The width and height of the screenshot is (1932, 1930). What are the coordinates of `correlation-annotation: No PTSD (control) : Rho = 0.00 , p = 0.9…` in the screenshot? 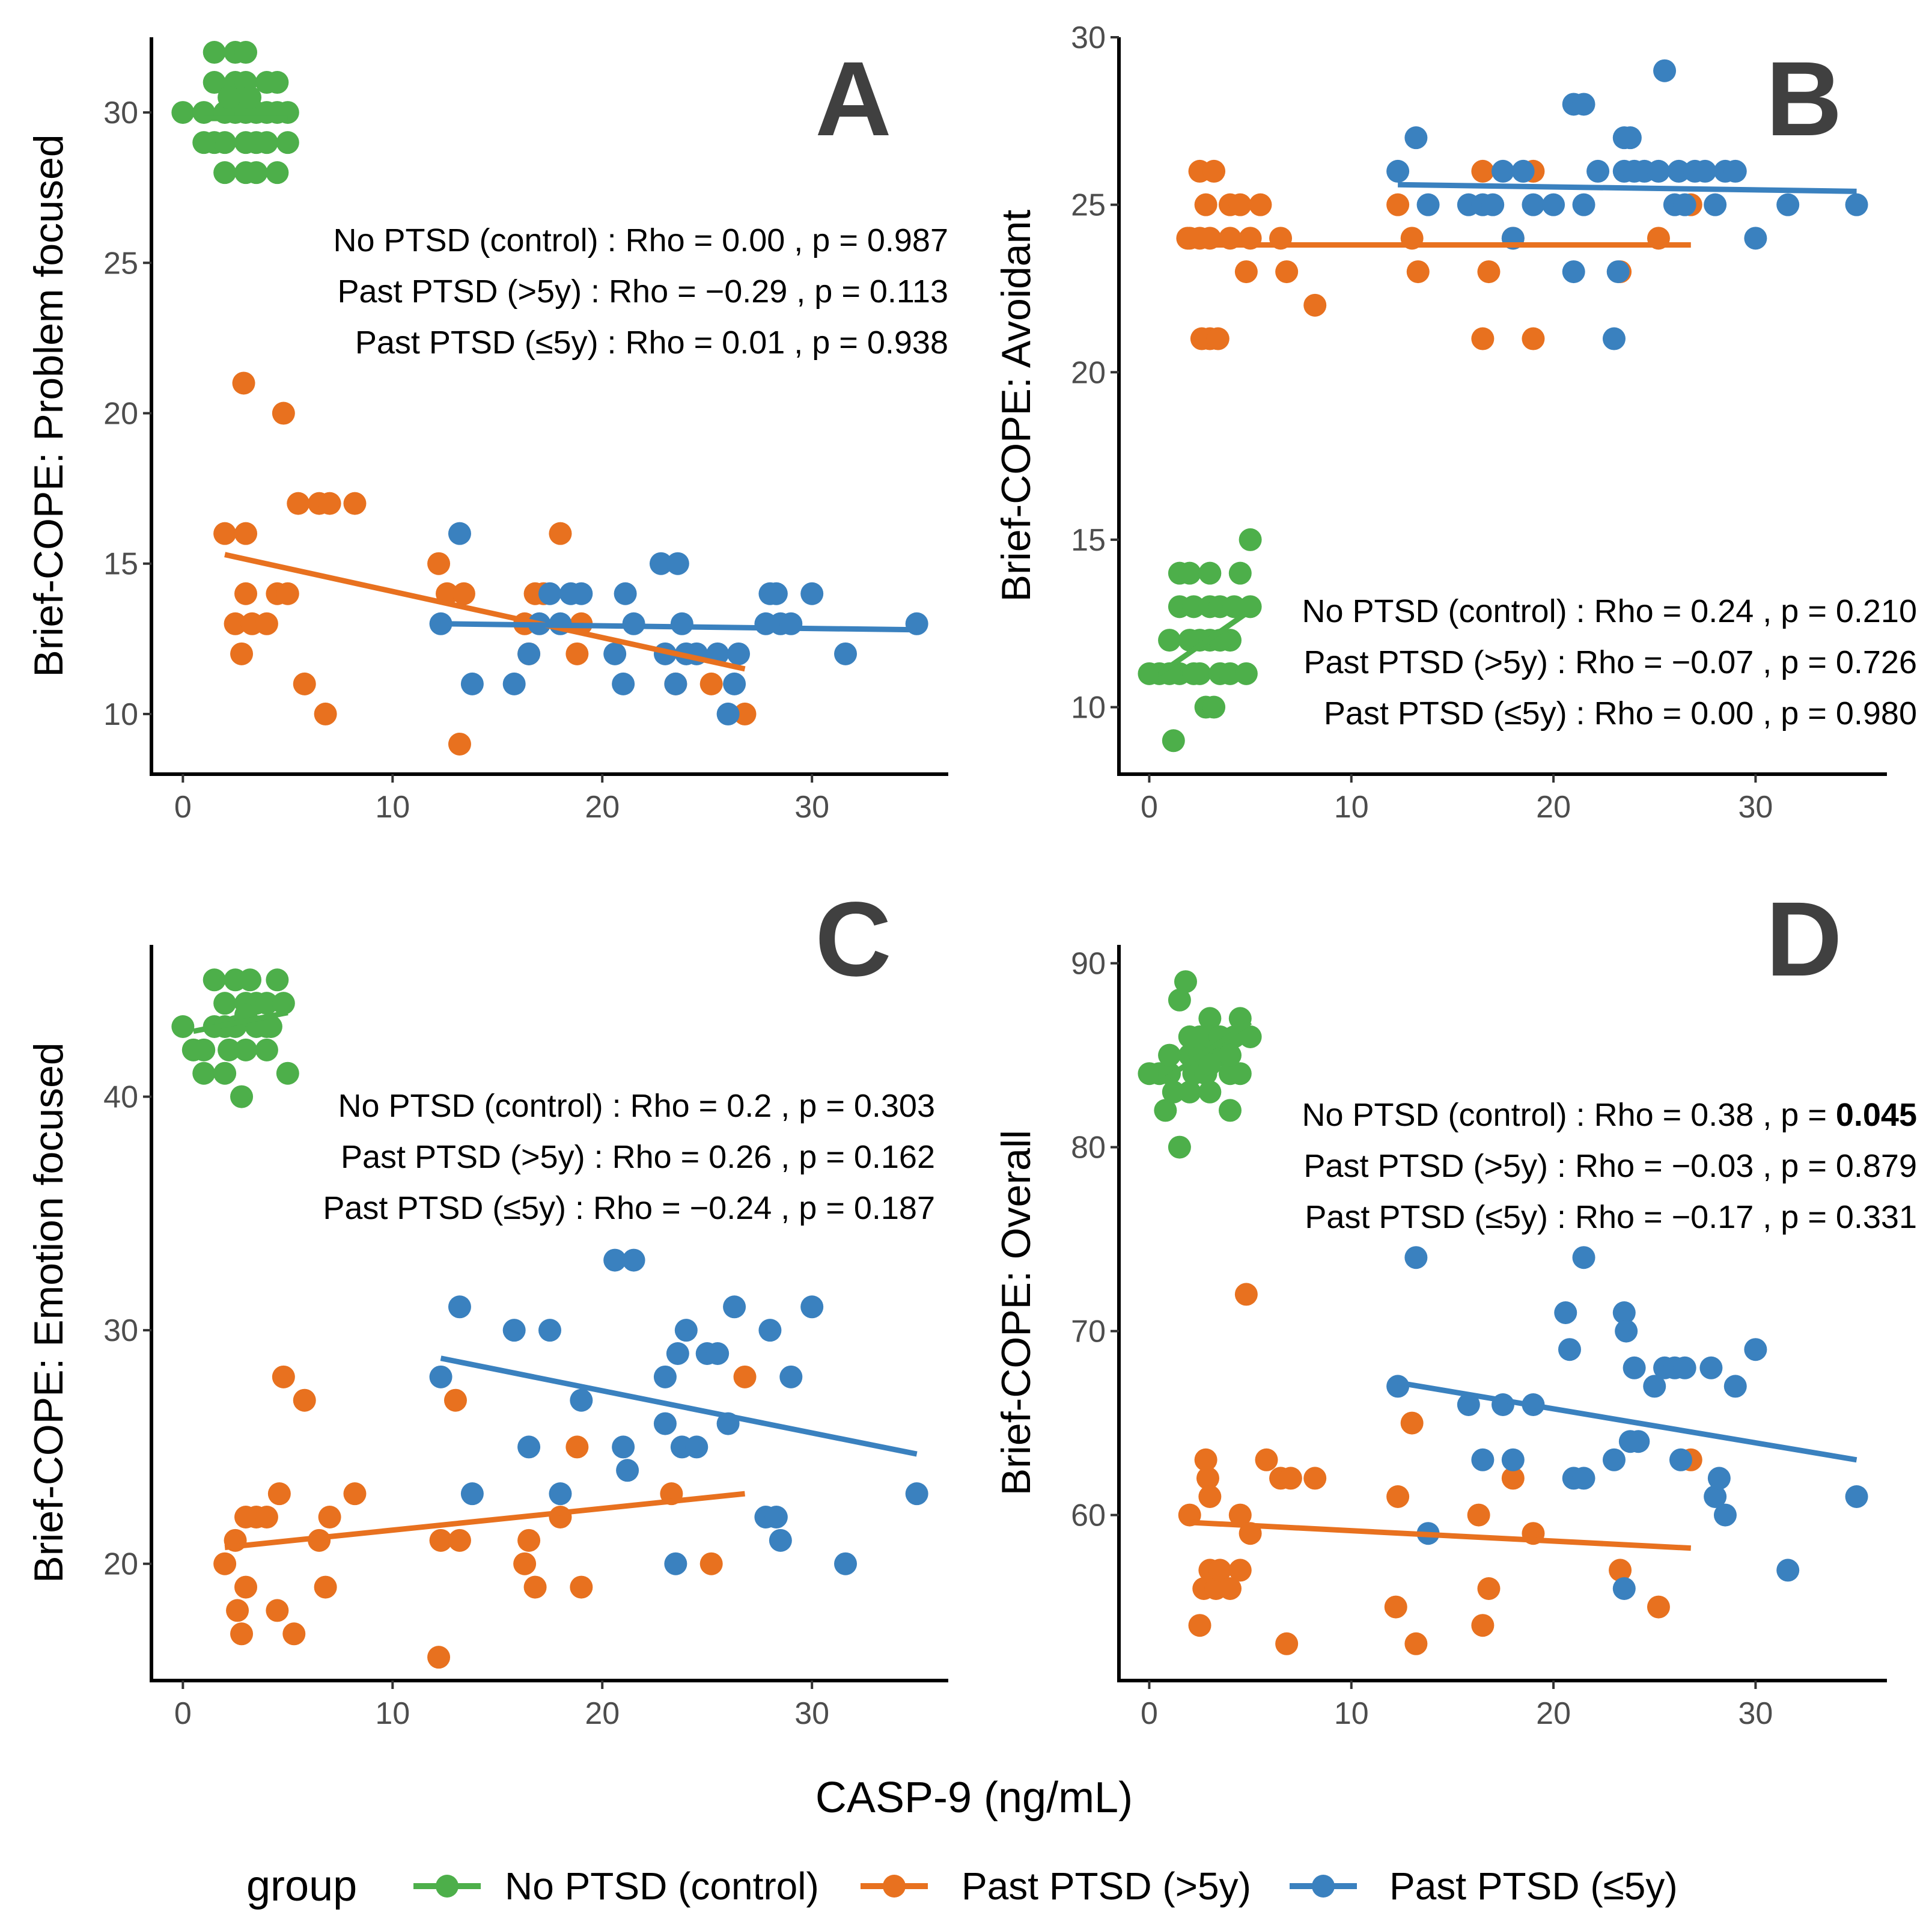 It's located at (640, 240).